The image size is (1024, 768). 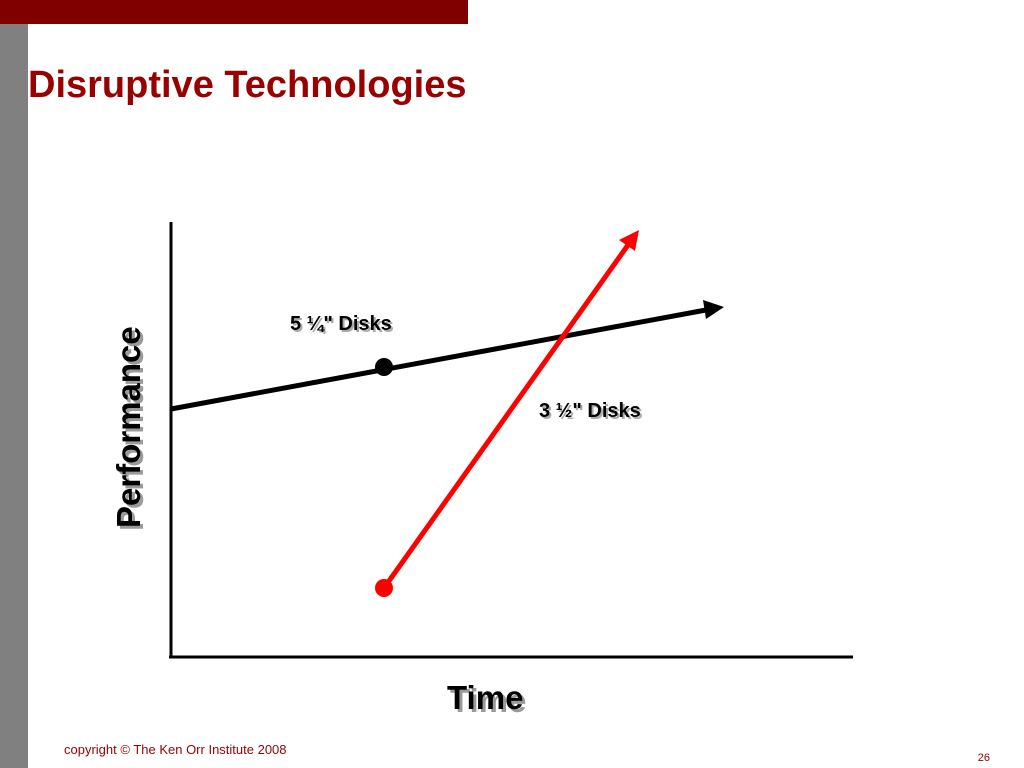 I want to click on old-technology-arrowhead, so click(x=713, y=309).